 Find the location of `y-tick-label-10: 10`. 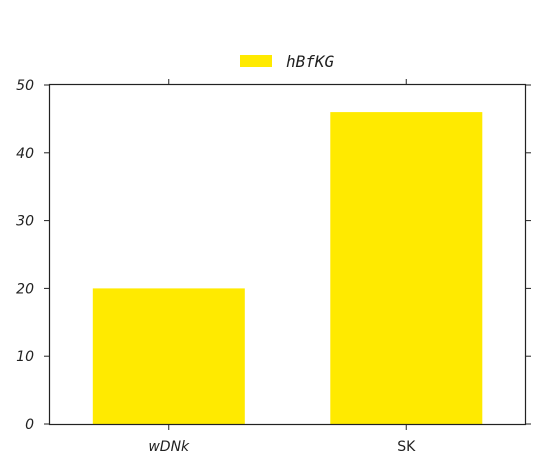

y-tick-label-10: 10 is located at coordinates (25, 357).